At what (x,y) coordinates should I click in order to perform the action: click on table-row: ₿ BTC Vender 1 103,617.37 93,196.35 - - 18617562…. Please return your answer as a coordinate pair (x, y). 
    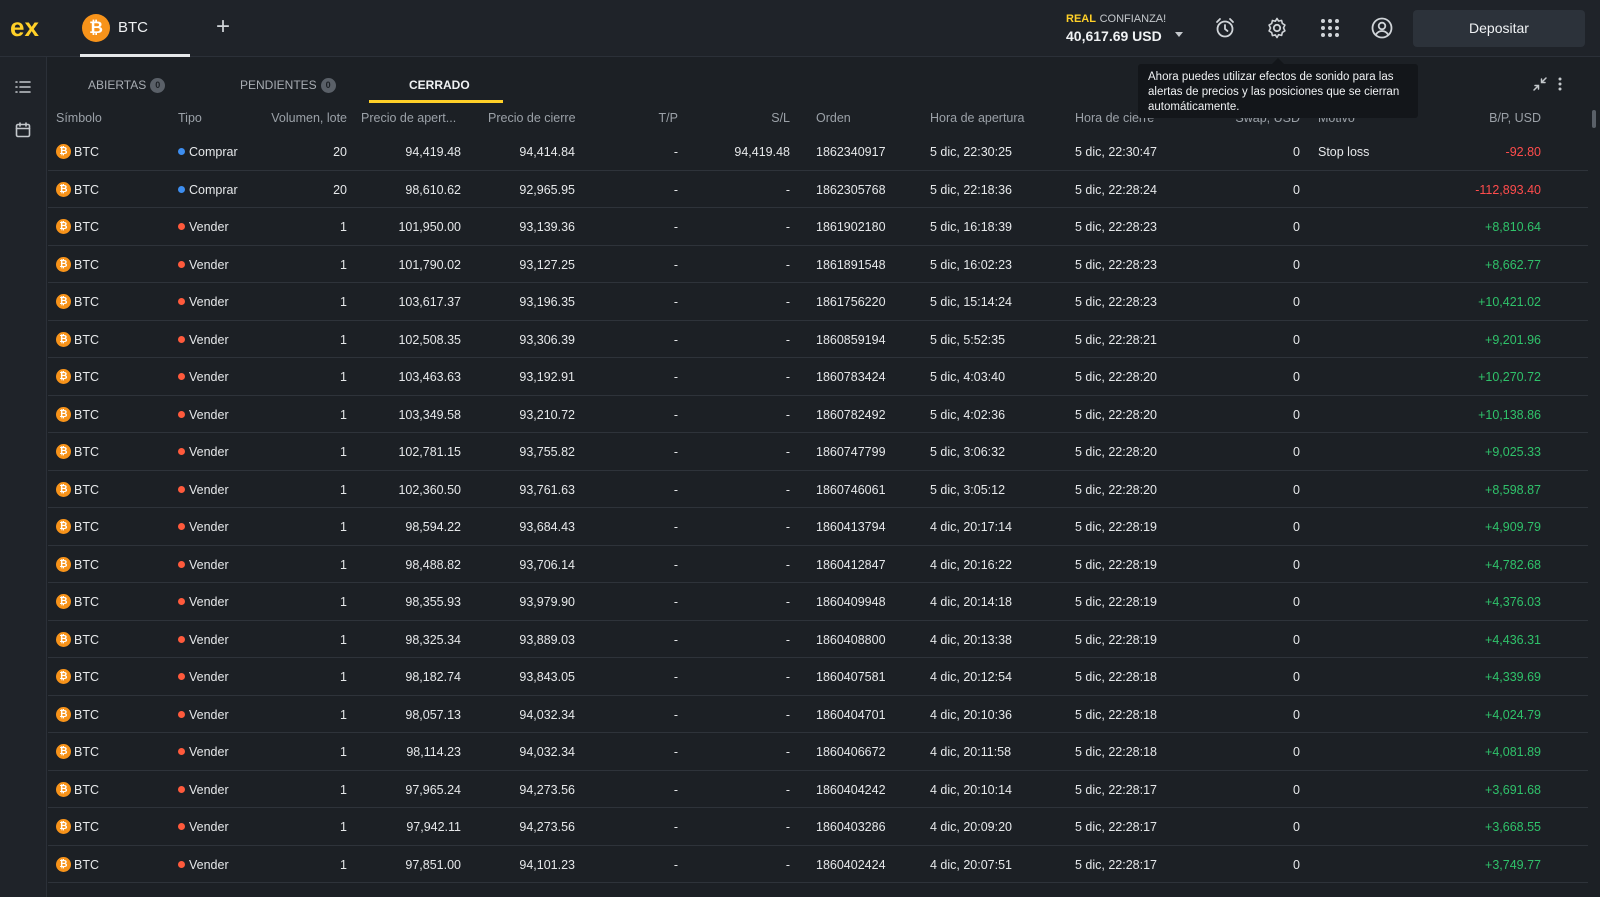
    Looking at the image, I should click on (818, 302).